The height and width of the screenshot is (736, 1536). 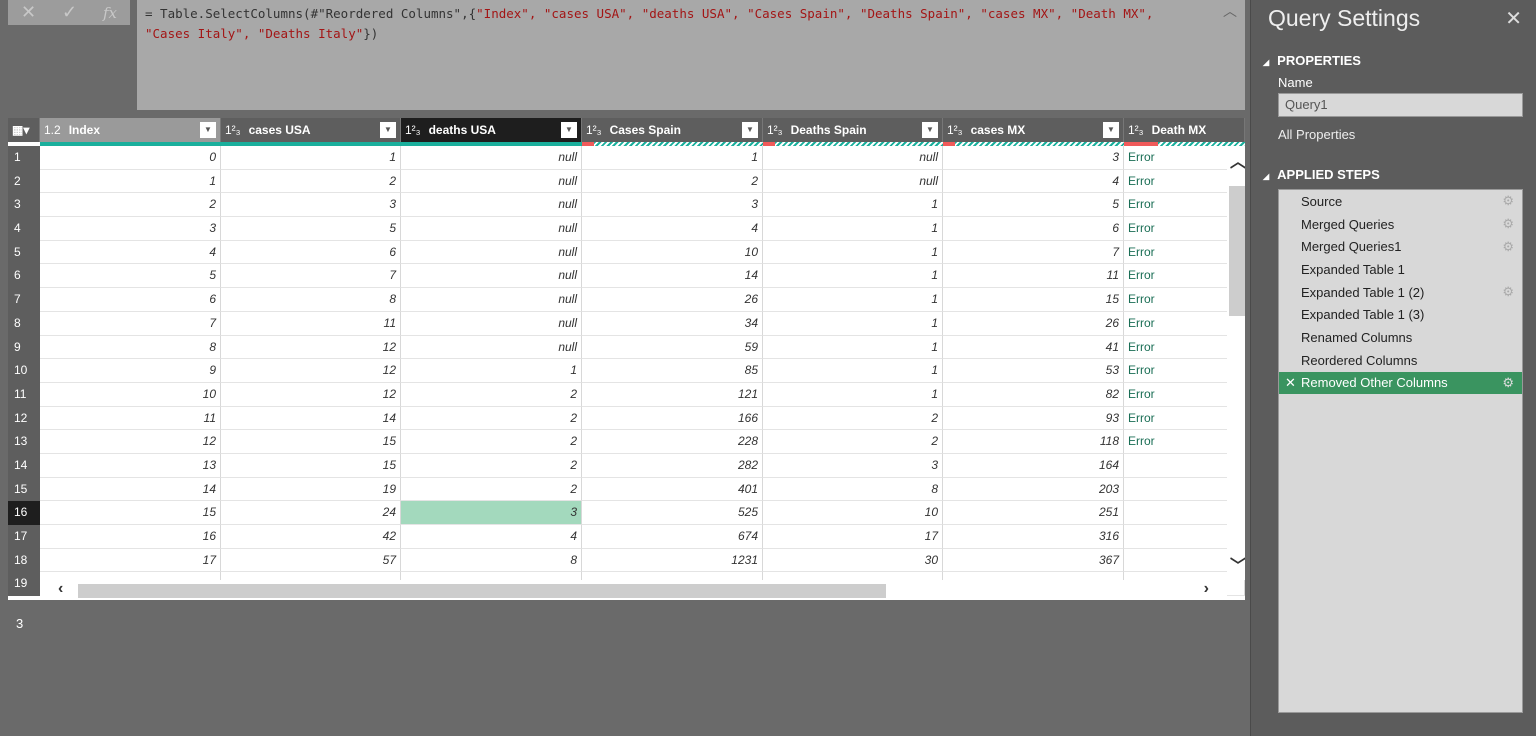 What do you see at coordinates (24, 537) in the screenshot?
I see `row-number: 17` at bounding box center [24, 537].